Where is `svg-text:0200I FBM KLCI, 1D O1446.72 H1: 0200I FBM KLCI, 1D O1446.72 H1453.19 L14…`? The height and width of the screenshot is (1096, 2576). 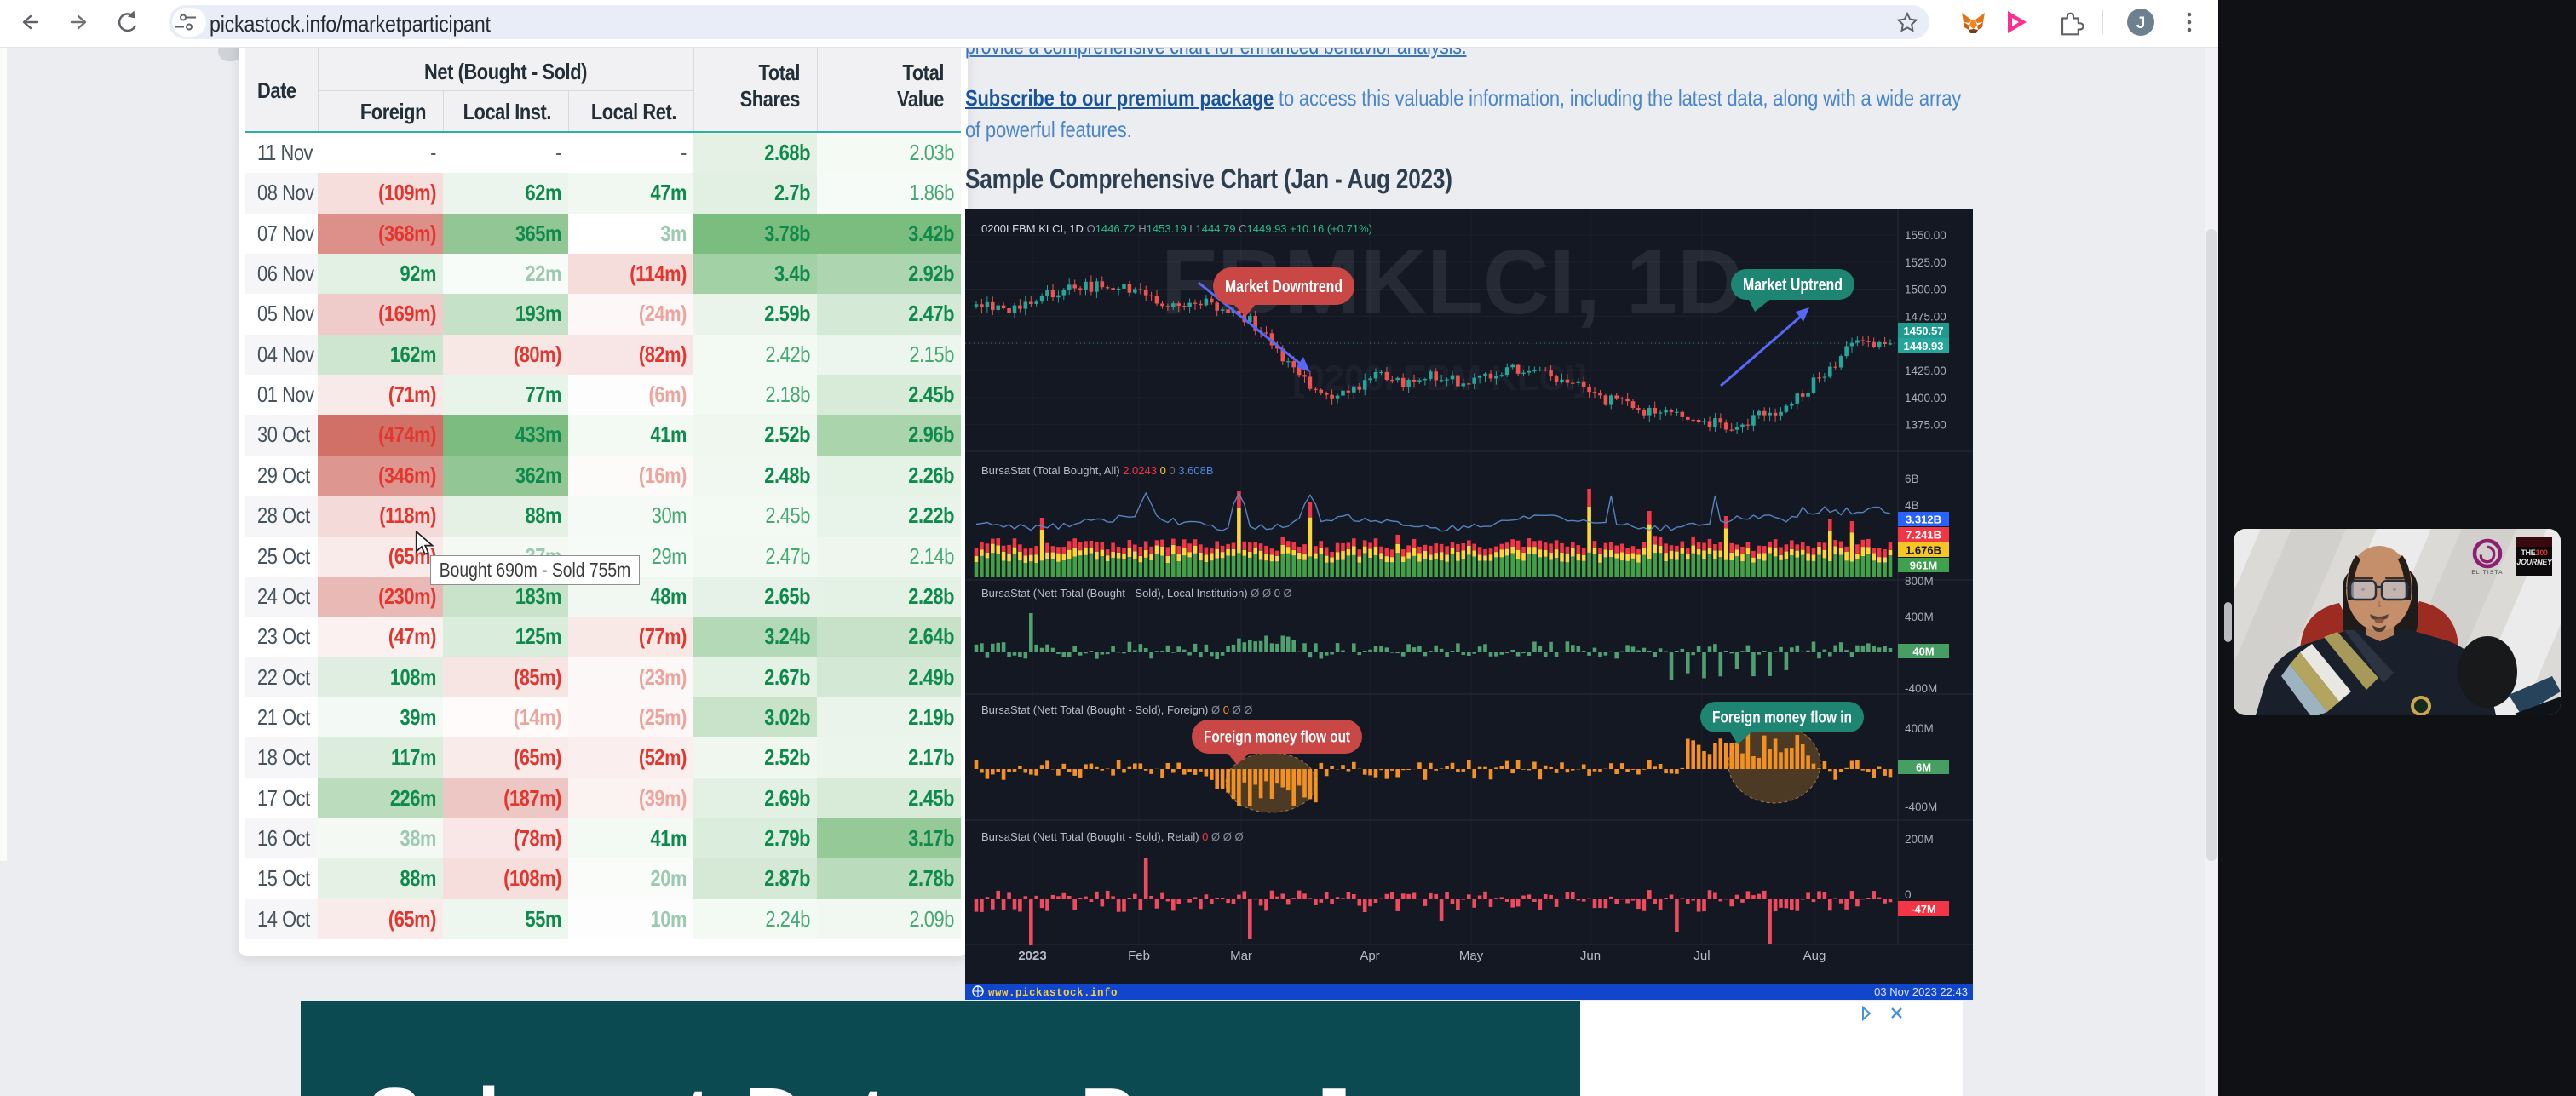 svg-text:0200I FBM KLCI, 1D O1446.72 H1: 0200I FBM KLCI, 1D O1446.72 H1453.19 L14… is located at coordinates (1176, 228).